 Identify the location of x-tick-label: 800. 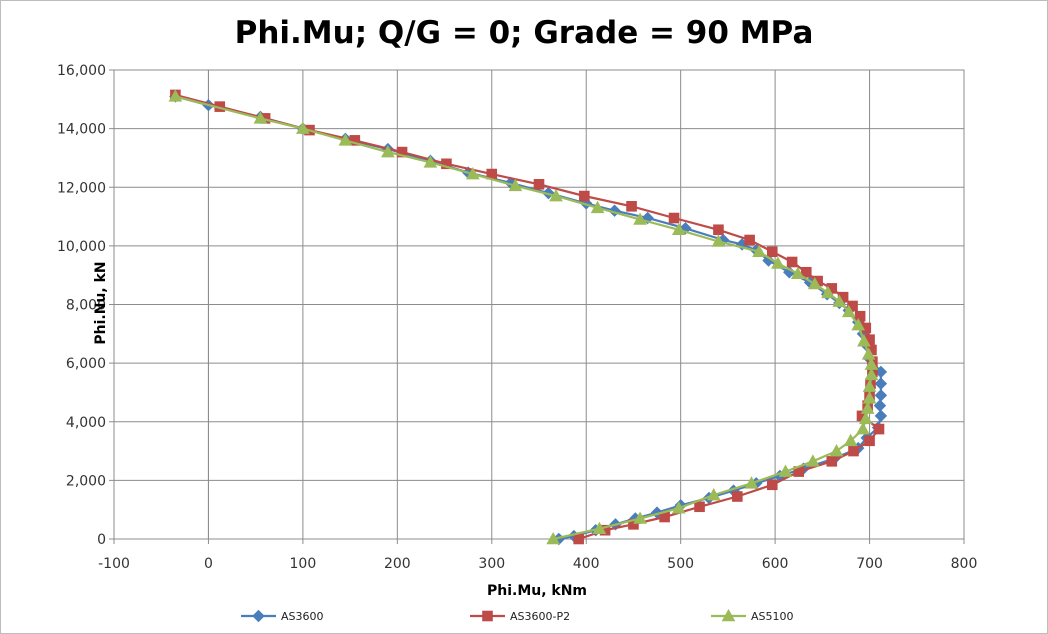
(964, 564).